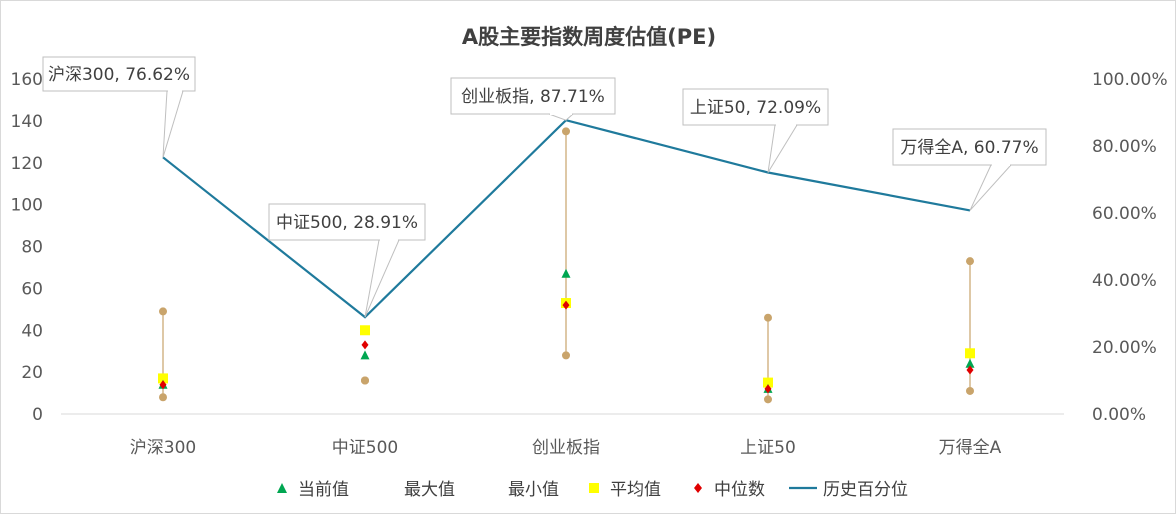 This screenshot has height=515, width=1176. Describe the element at coordinates (27, 80) in the screenshot. I see `left-tick-label: 160` at that location.